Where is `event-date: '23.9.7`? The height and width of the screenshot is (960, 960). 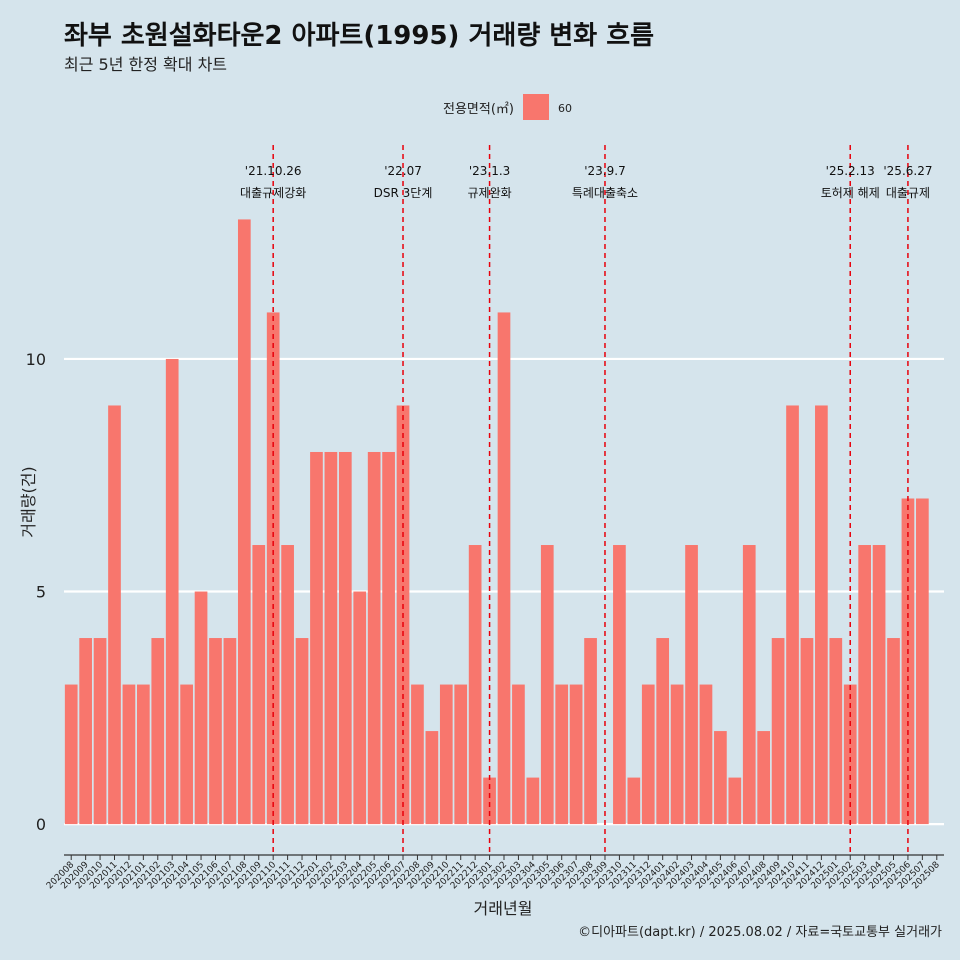
event-date: '23.9.7 is located at coordinates (604, 171).